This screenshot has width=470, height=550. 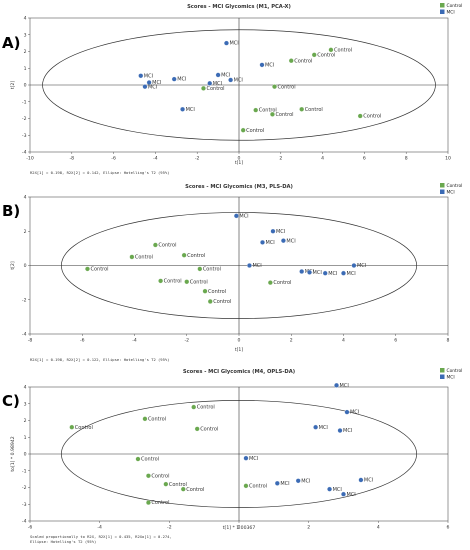 What do you see at coordinates (239, 7) in the screenshot?
I see `chart-title: Scores - MCI Glycomics (M1, PCA-X)` at bounding box center [239, 7].